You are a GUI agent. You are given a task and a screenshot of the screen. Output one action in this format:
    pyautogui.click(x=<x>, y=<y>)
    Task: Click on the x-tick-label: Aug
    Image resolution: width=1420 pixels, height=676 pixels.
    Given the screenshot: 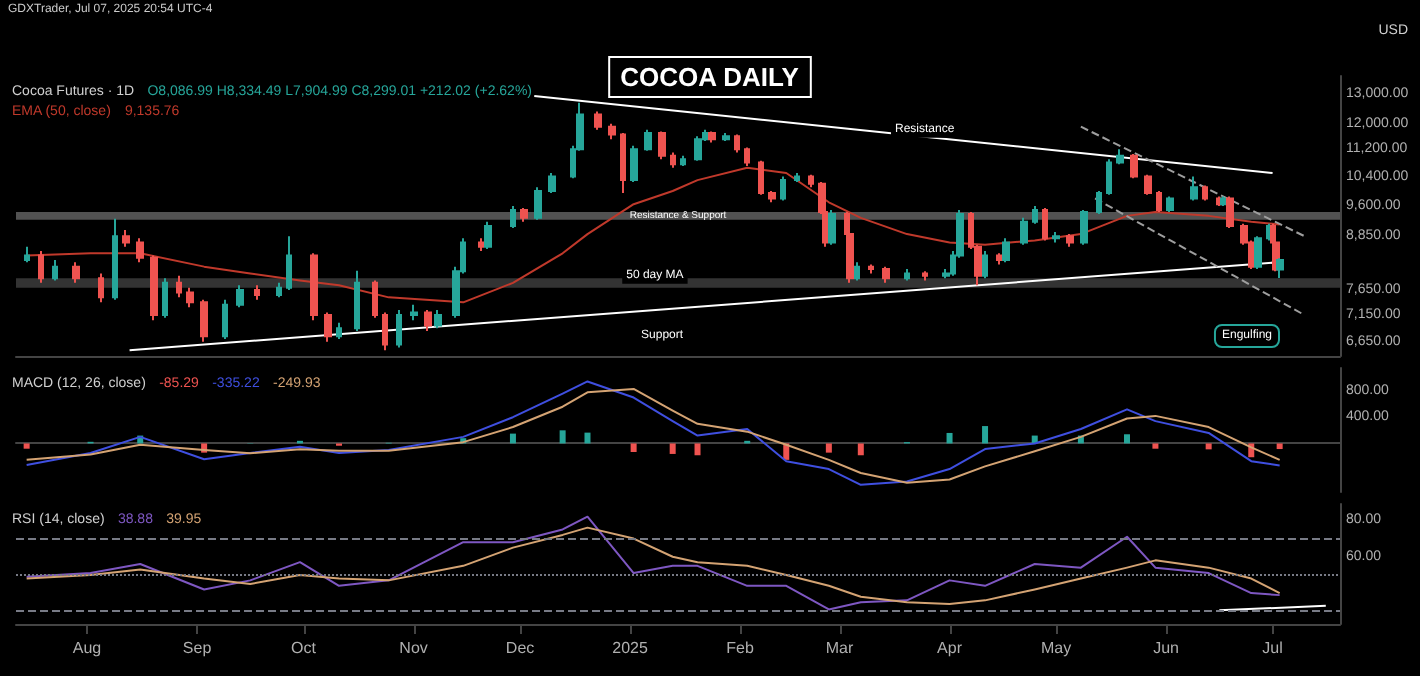 What is the action you would take?
    pyautogui.click(x=87, y=648)
    